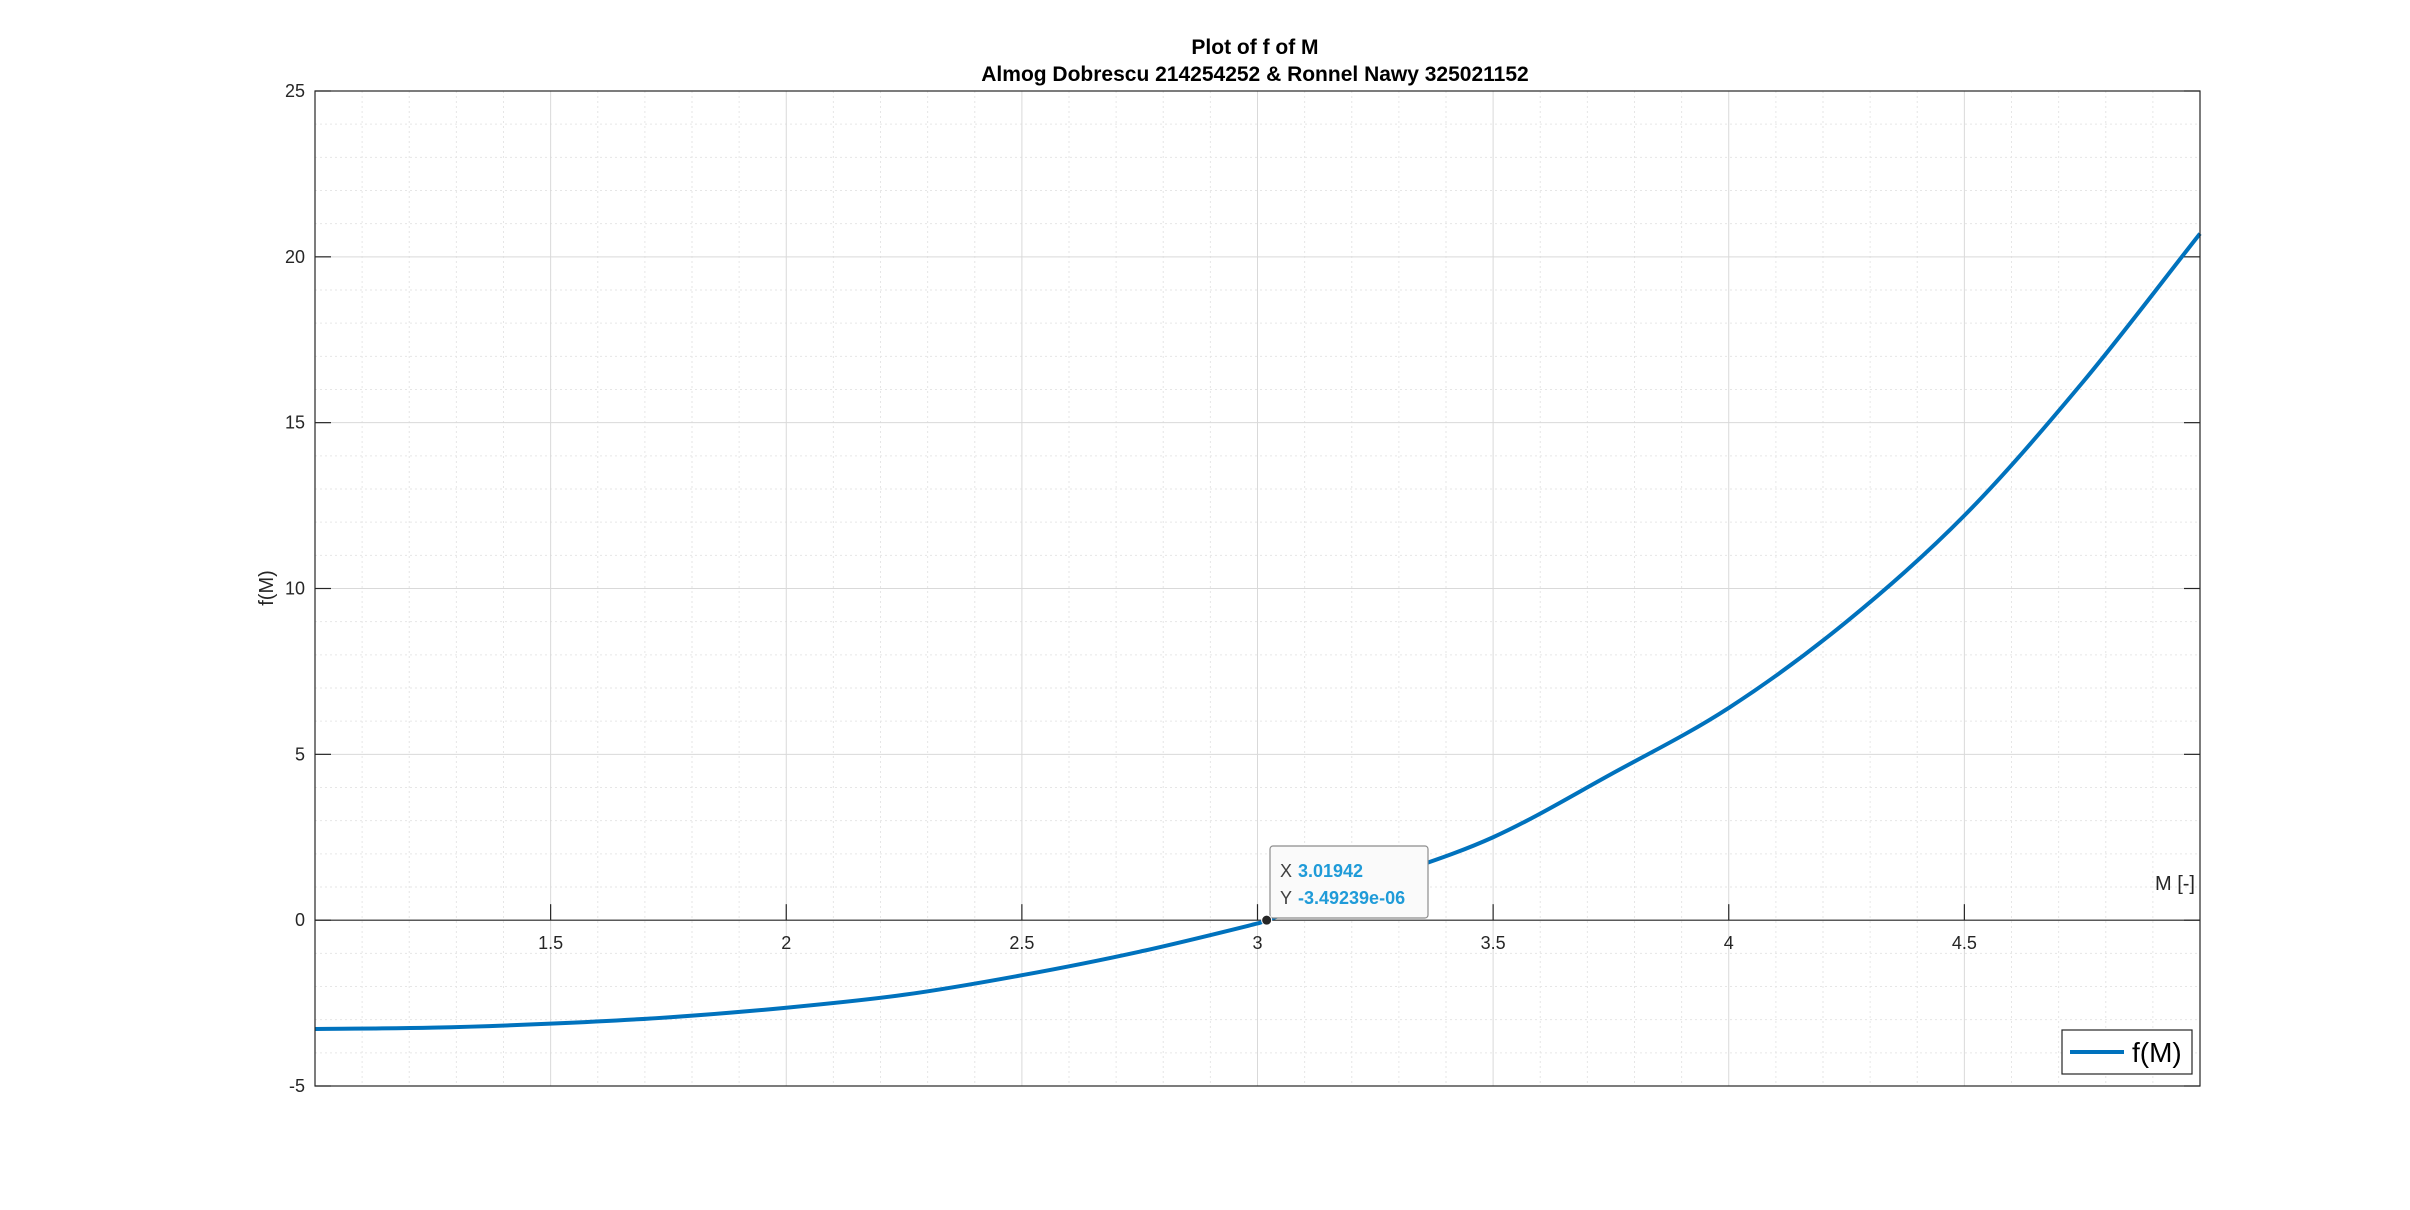  I want to click on y-tick-label: 25, so click(295, 91).